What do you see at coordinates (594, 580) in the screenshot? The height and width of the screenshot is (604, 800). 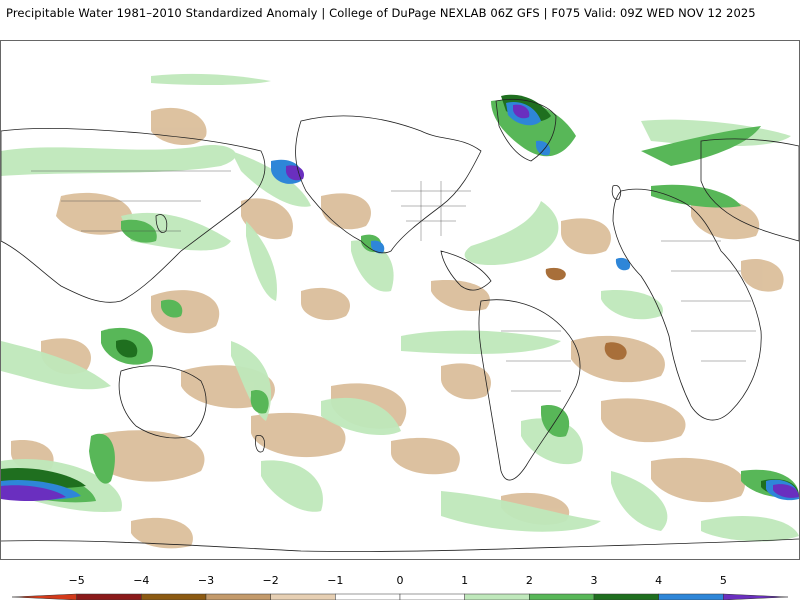 I see `colorbar-tick-label: 3` at bounding box center [594, 580].